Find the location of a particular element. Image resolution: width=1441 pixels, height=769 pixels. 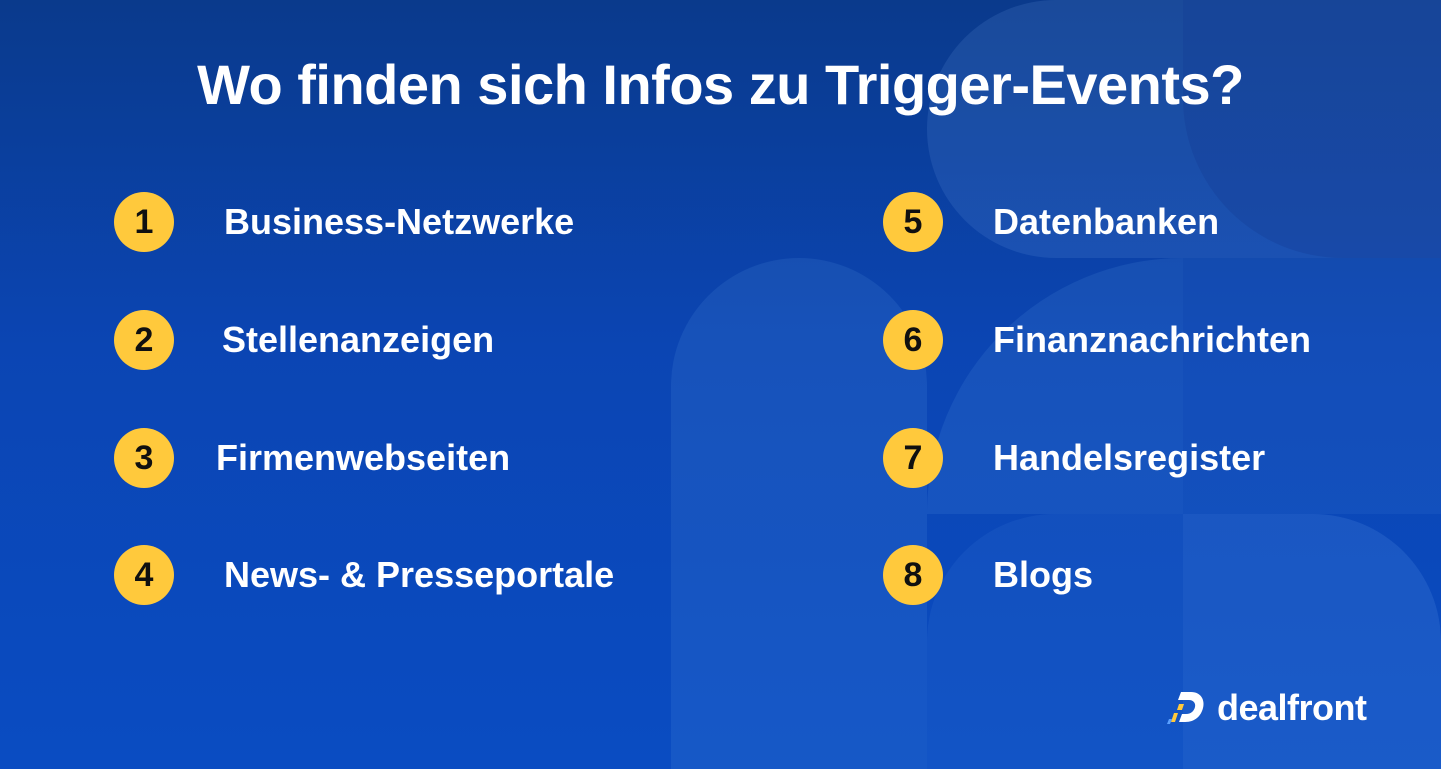

list-item: 3 Firmenwebseiten is located at coordinates (312, 458).